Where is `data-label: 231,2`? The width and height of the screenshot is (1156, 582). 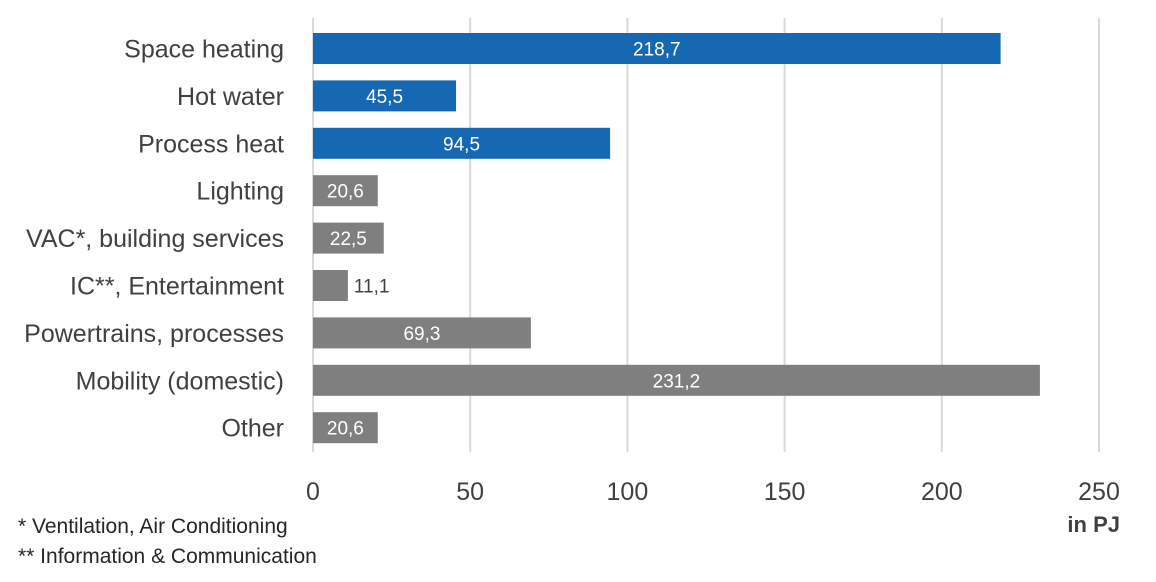 data-label: 231,2 is located at coordinates (677, 381).